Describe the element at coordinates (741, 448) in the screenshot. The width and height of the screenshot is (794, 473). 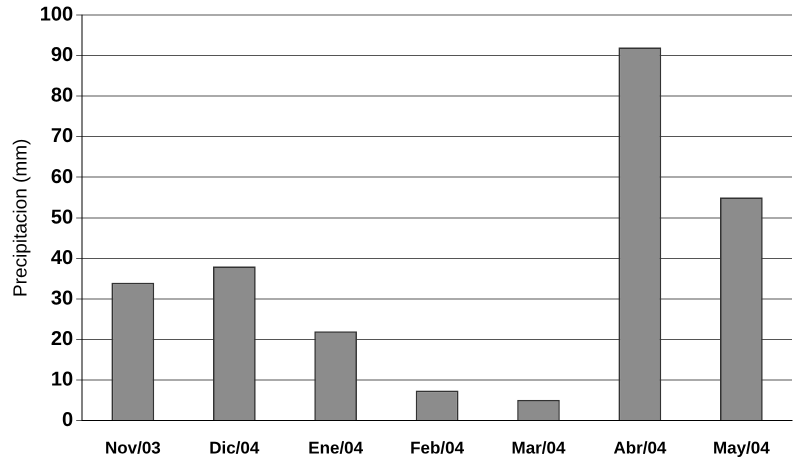
I see `x-tick-label: May/04` at that location.